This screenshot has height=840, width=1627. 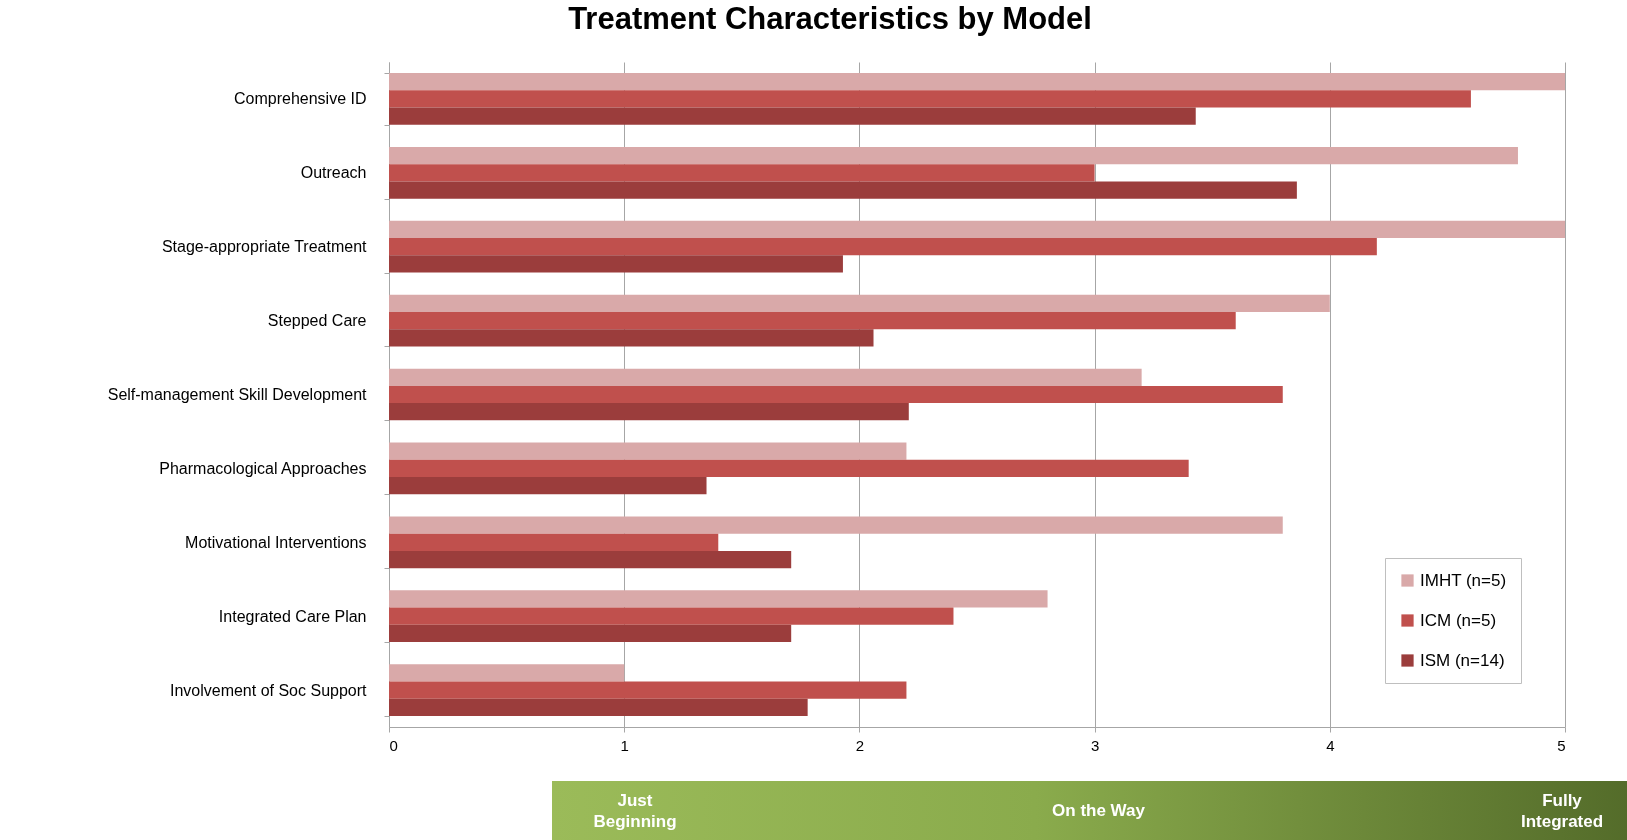 What do you see at coordinates (1462, 660) in the screenshot?
I see `legend-label: ISM (n=14)` at bounding box center [1462, 660].